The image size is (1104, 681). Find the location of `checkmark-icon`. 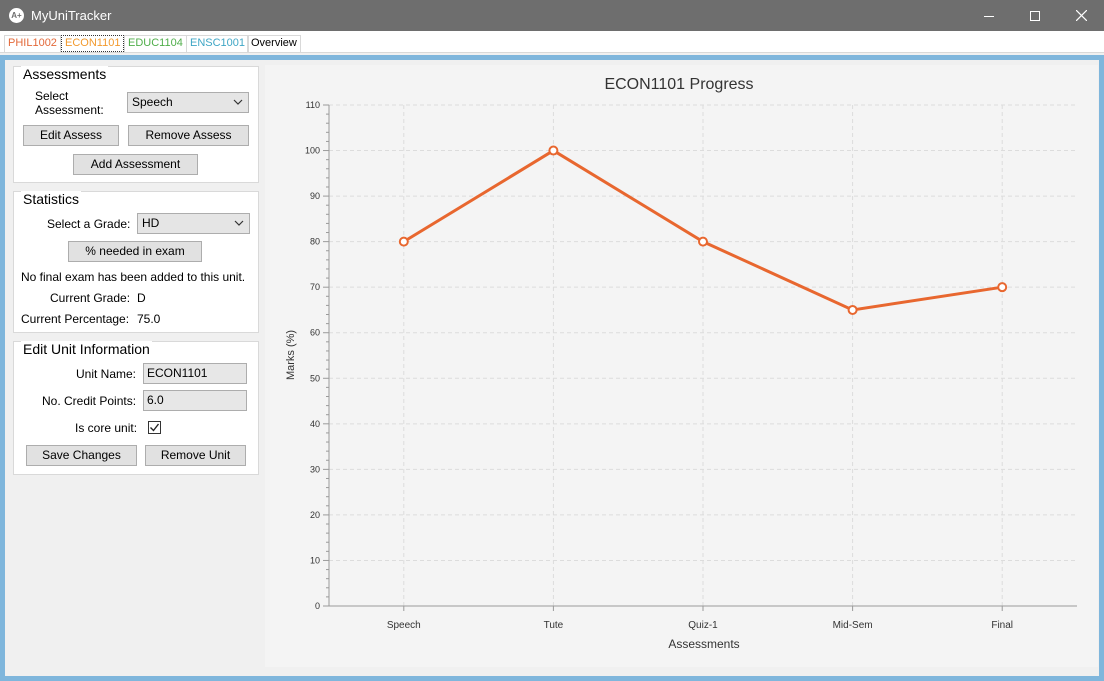

checkmark-icon is located at coordinates (155, 427).